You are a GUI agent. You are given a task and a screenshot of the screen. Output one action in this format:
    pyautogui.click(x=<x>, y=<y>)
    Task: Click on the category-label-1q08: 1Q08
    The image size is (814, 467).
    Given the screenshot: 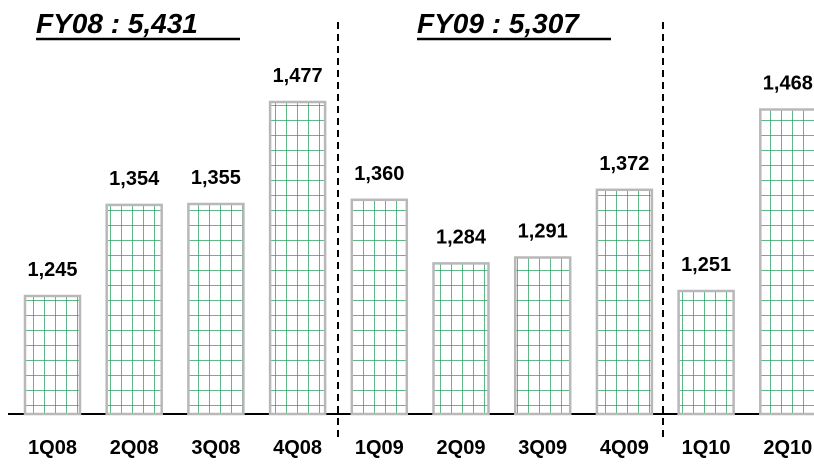 What is the action you would take?
    pyautogui.click(x=52, y=448)
    